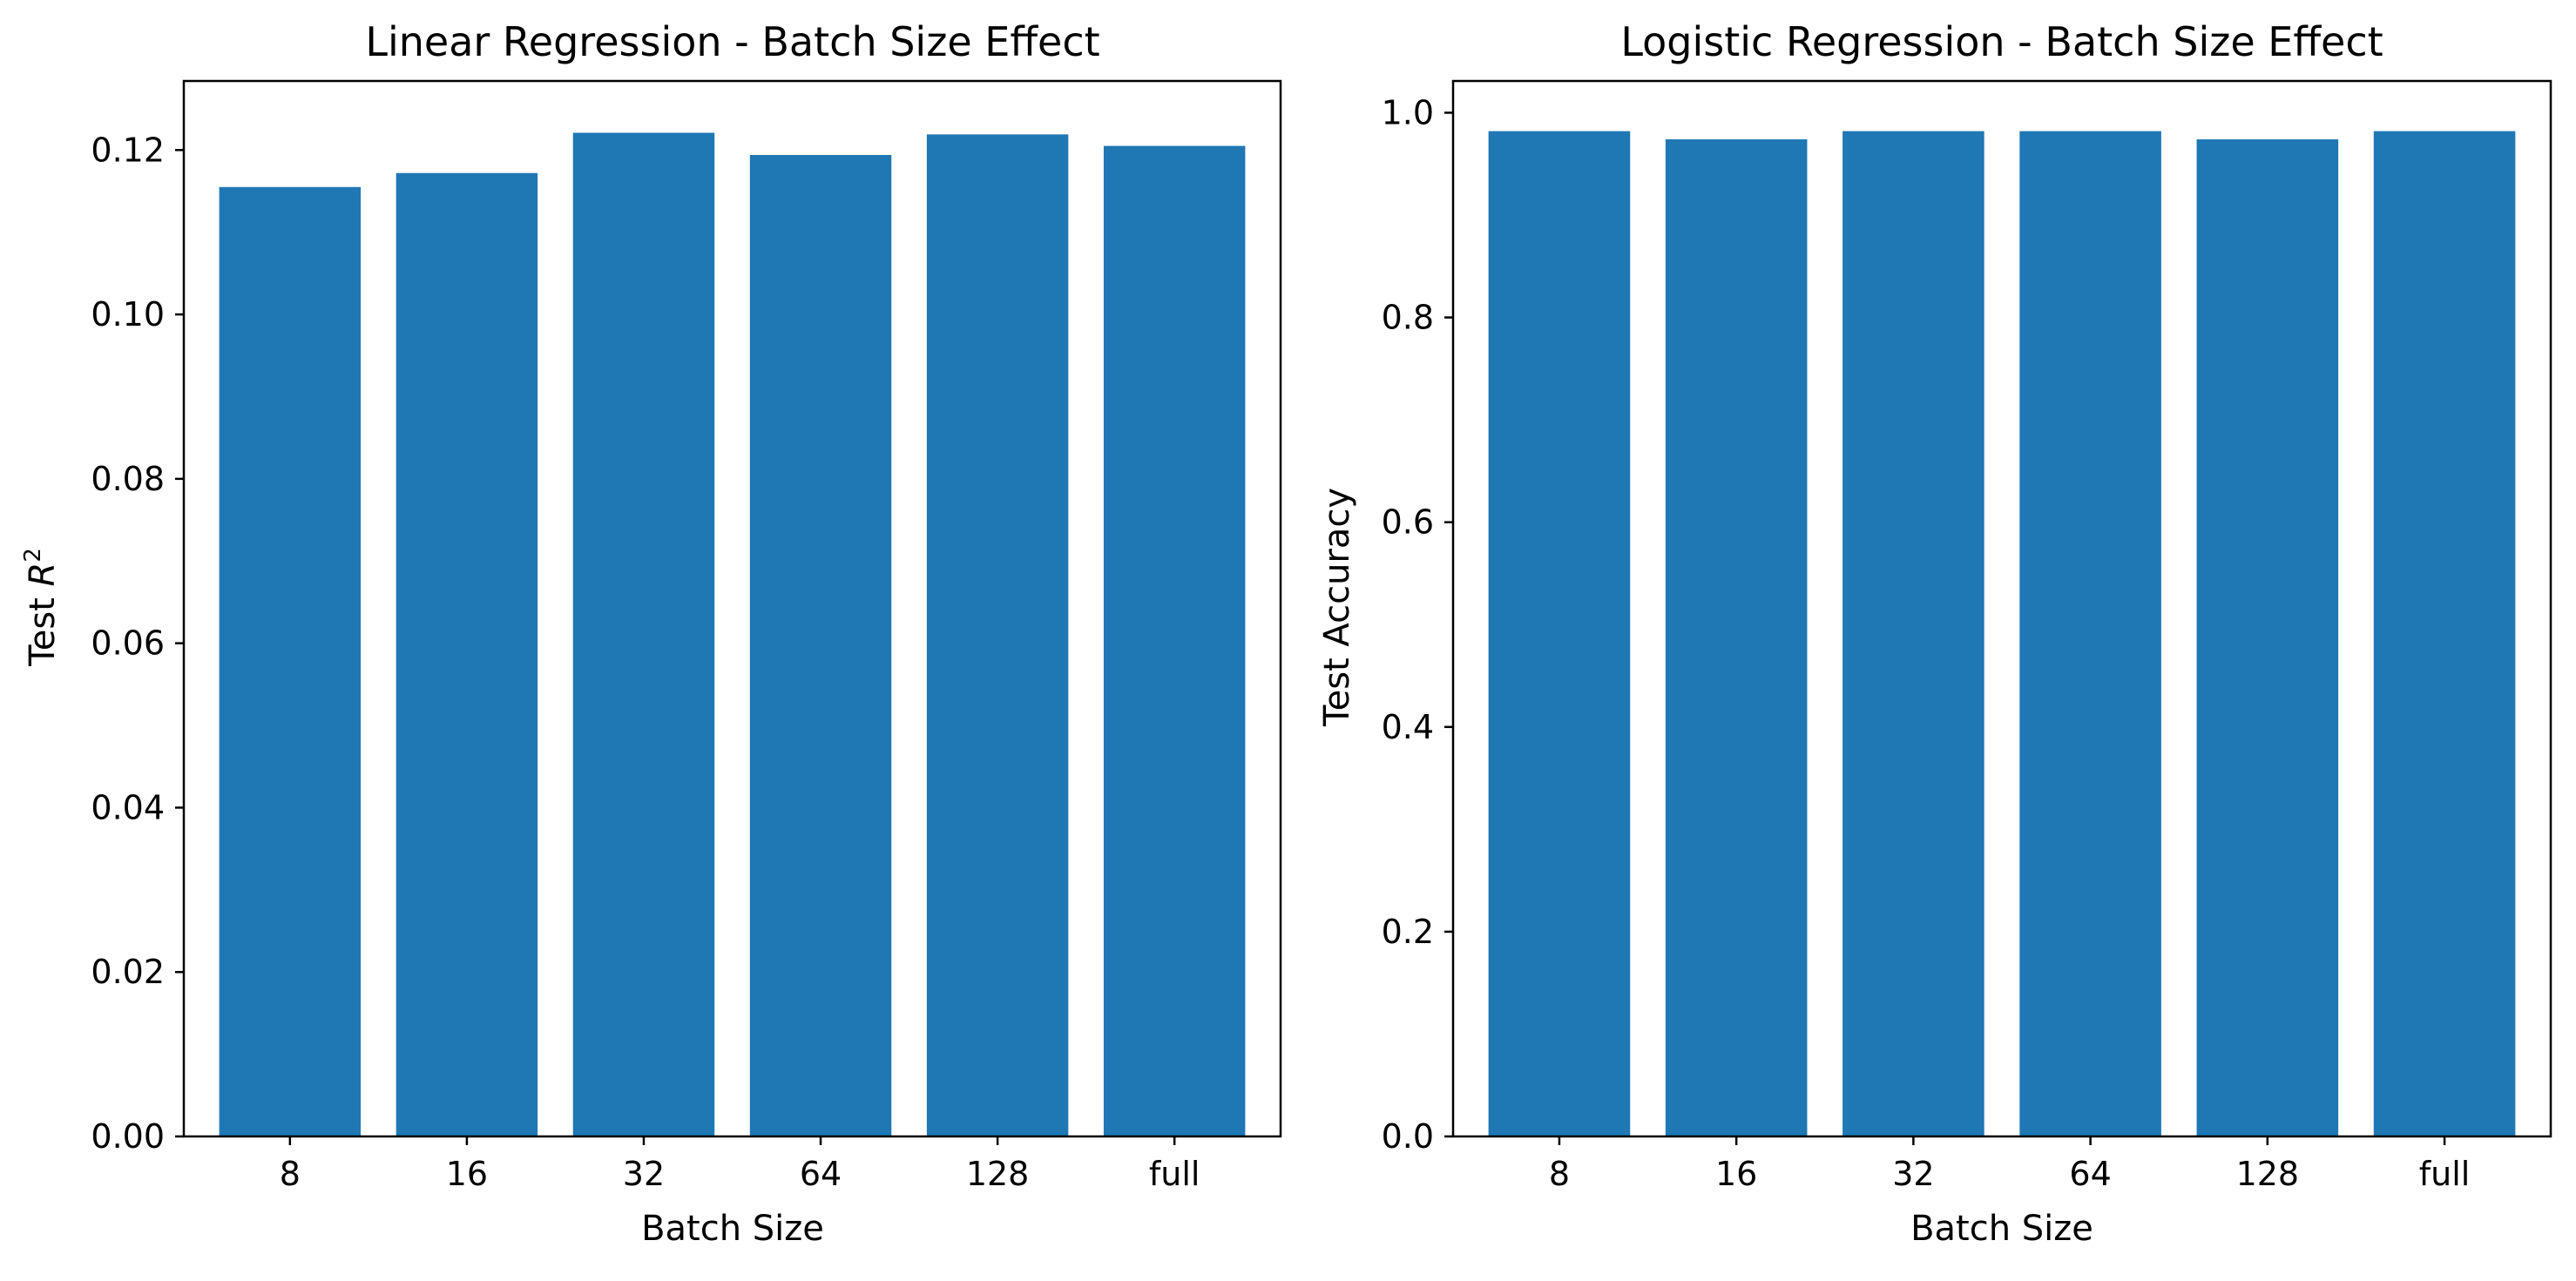  I want to click on y-tick-label: 0.2, so click(1408, 932).